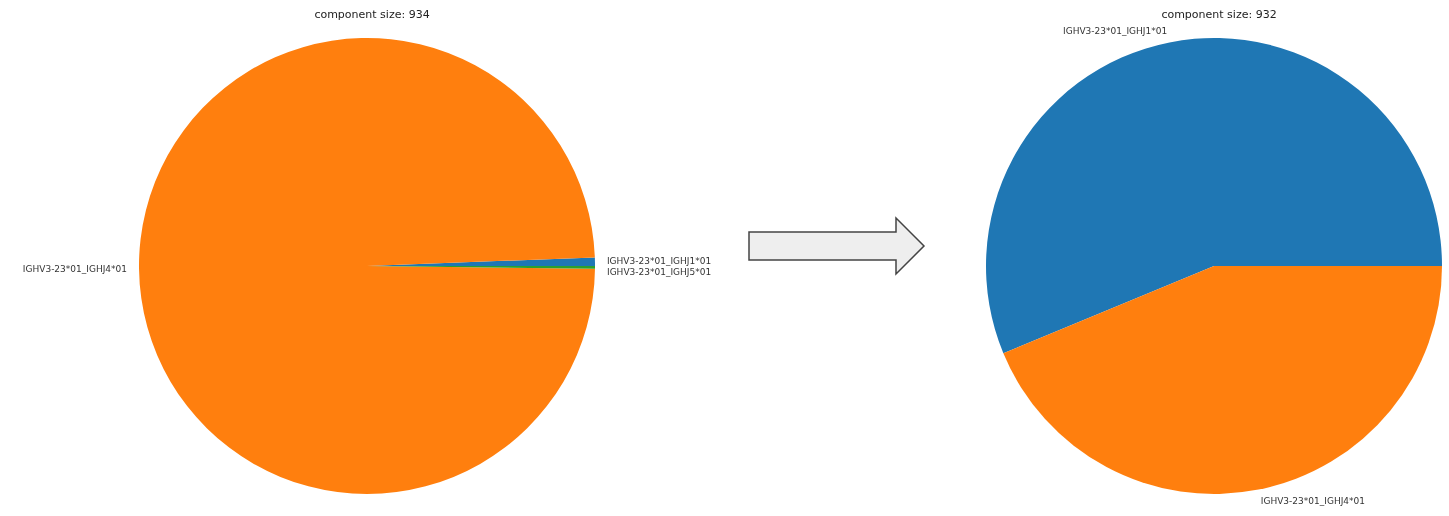 Image resolution: width=1449 pixels, height=516 pixels. I want to click on slice-label: IGHV3-23*01_IGHJ5*01, so click(659, 272).